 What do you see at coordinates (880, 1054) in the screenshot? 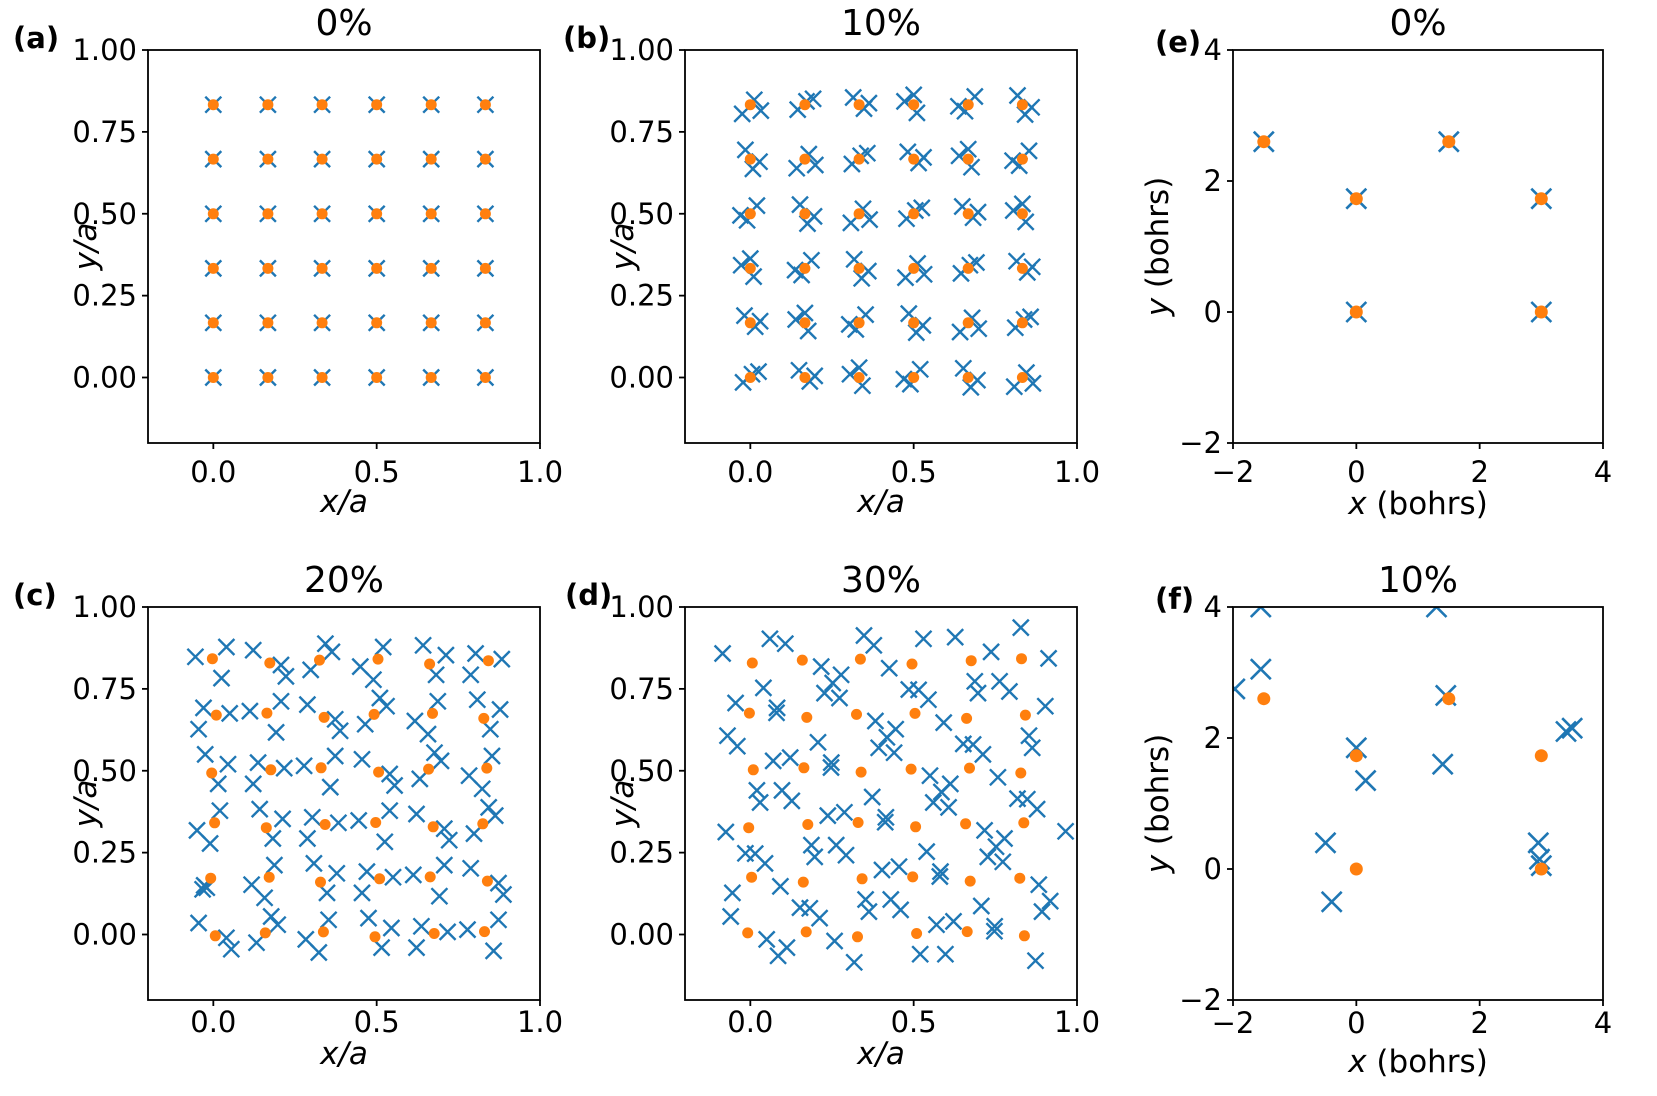
I see `x-axis-label: x/a` at bounding box center [880, 1054].